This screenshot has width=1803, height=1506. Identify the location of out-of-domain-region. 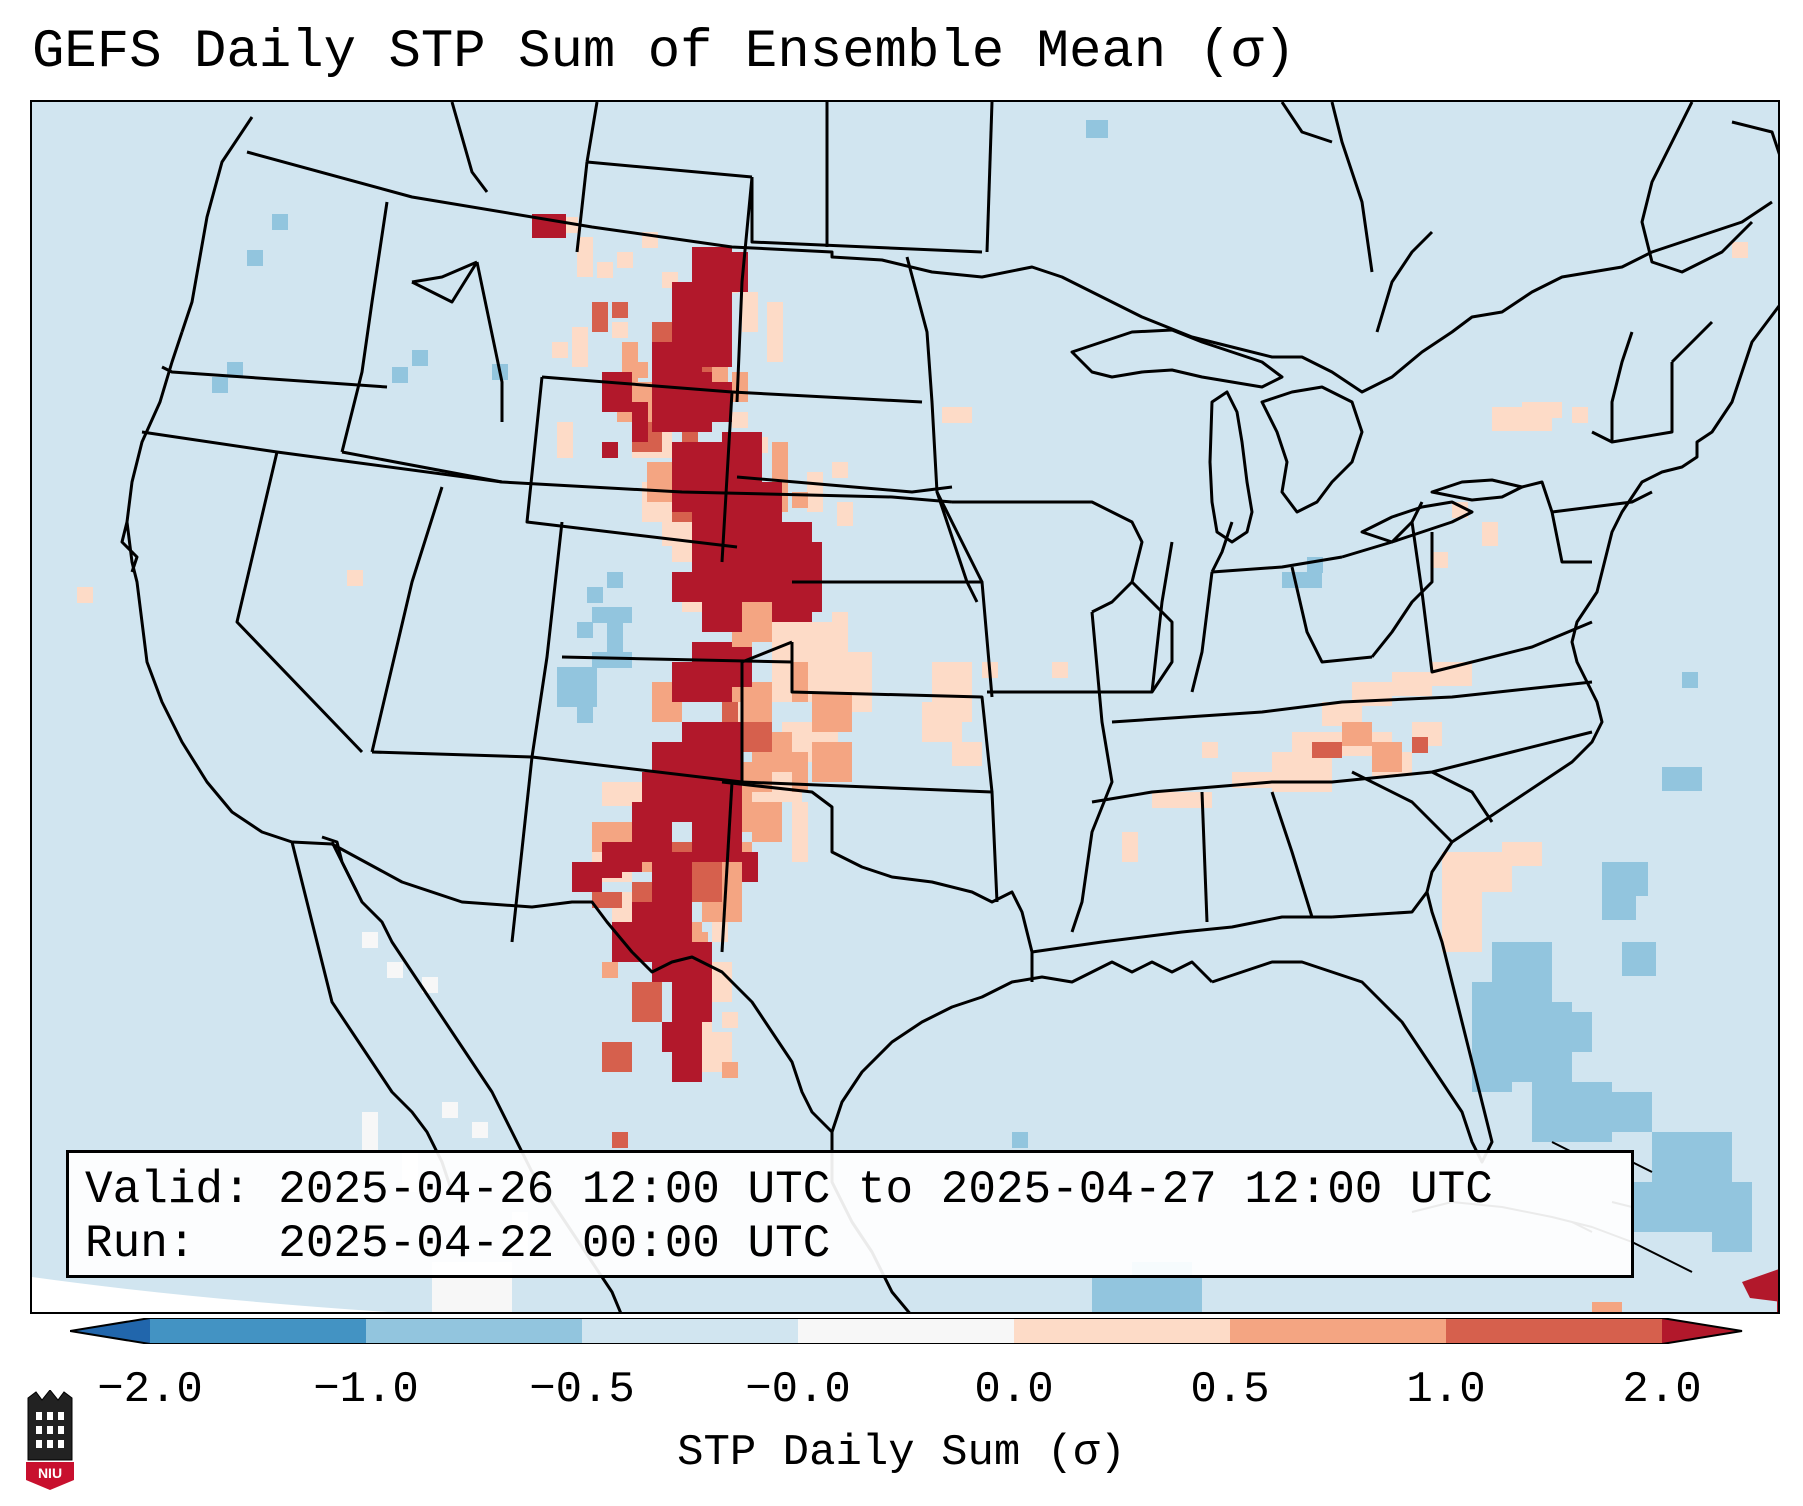
(210, 1294).